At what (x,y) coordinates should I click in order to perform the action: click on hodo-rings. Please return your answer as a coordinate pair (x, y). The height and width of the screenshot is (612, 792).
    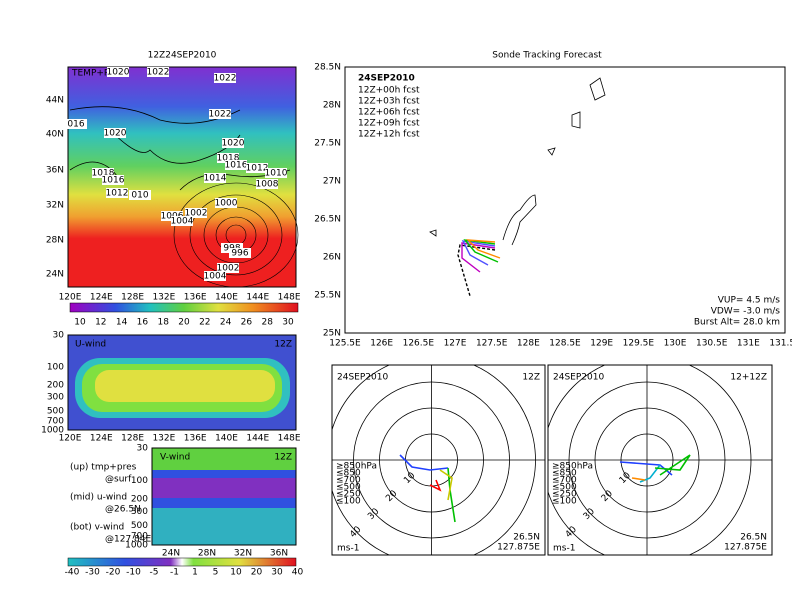
    Looking at the image, I should click on (438, 460).